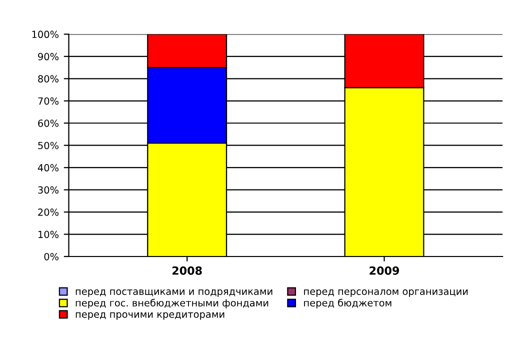  What do you see at coordinates (174, 293) in the screenshot?
I see `legend-label: перед поставщиками и подрядчиками` at bounding box center [174, 293].